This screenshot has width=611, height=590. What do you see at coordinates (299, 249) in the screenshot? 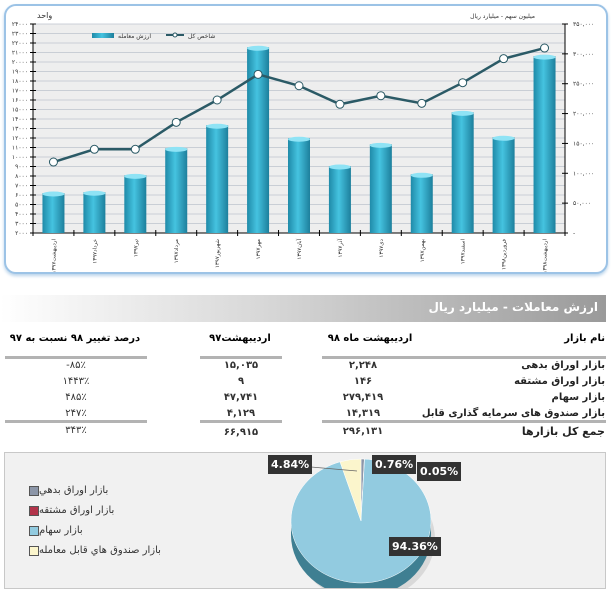
I see `x-tick-label: ۱۳۹۷آبان` at bounding box center [299, 249].